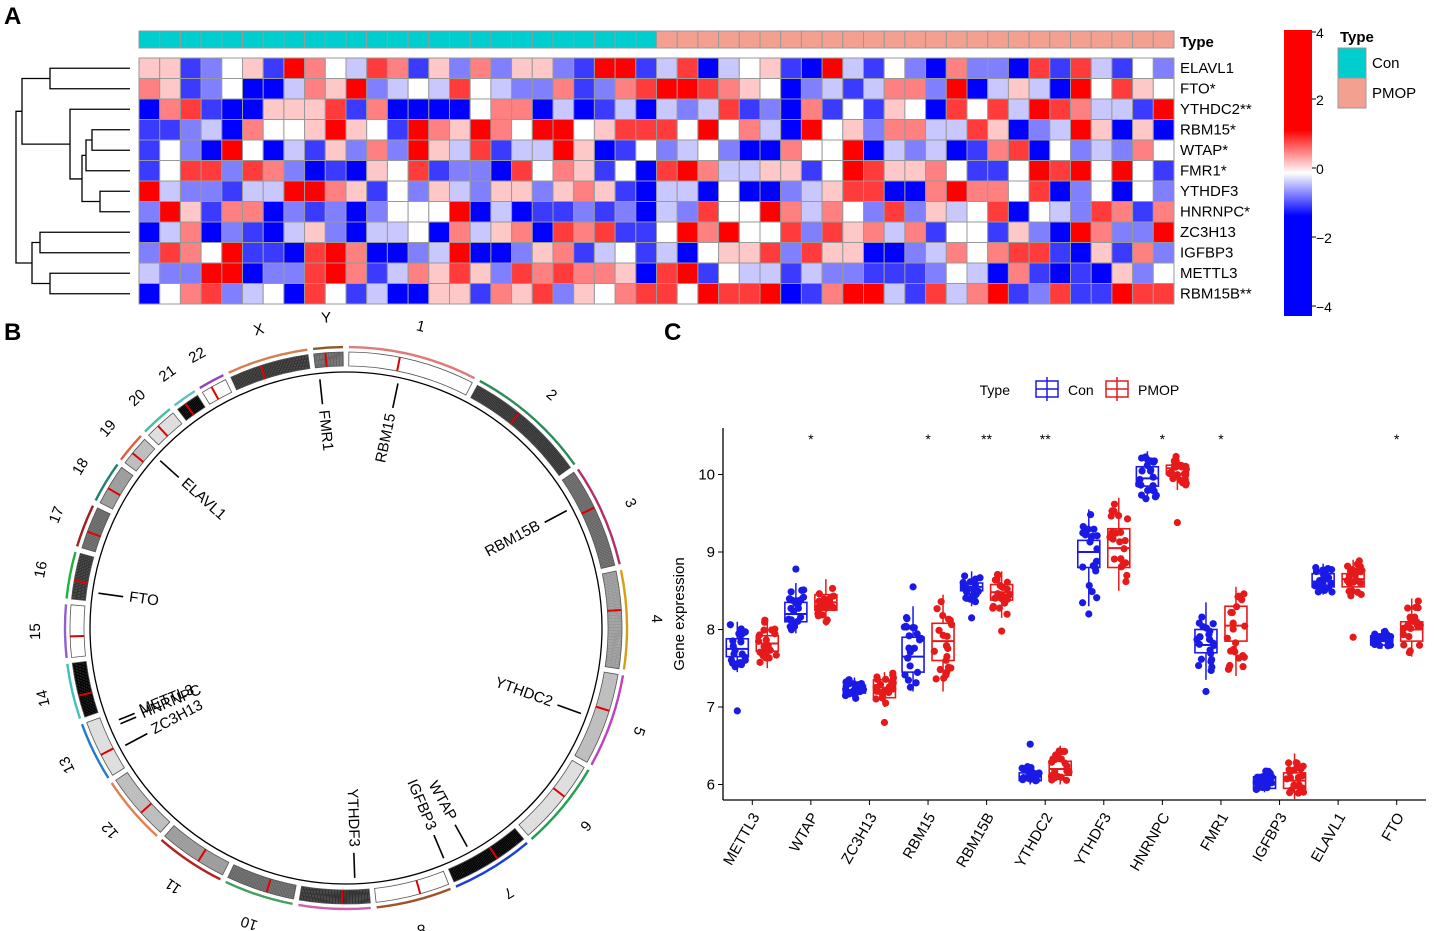 This screenshot has width=1434, height=931. What do you see at coordinates (1320, 33) in the screenshot?
I see `colorbar-tick-label: 4` at bounding box center [1320, 33].